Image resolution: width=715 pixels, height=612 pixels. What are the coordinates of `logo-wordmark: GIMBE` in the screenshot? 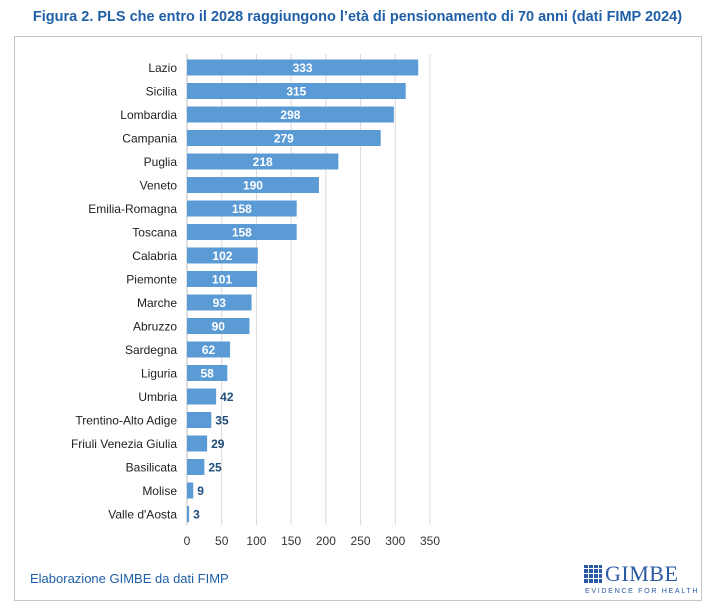 It's located at (642, 573).